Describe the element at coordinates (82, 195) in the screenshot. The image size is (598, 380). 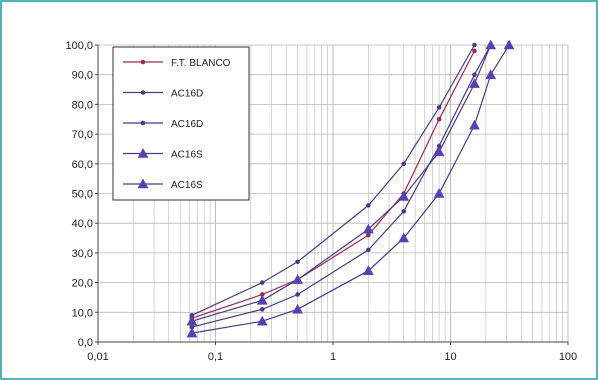
I see `y-tick-label: 50,0` at that location.